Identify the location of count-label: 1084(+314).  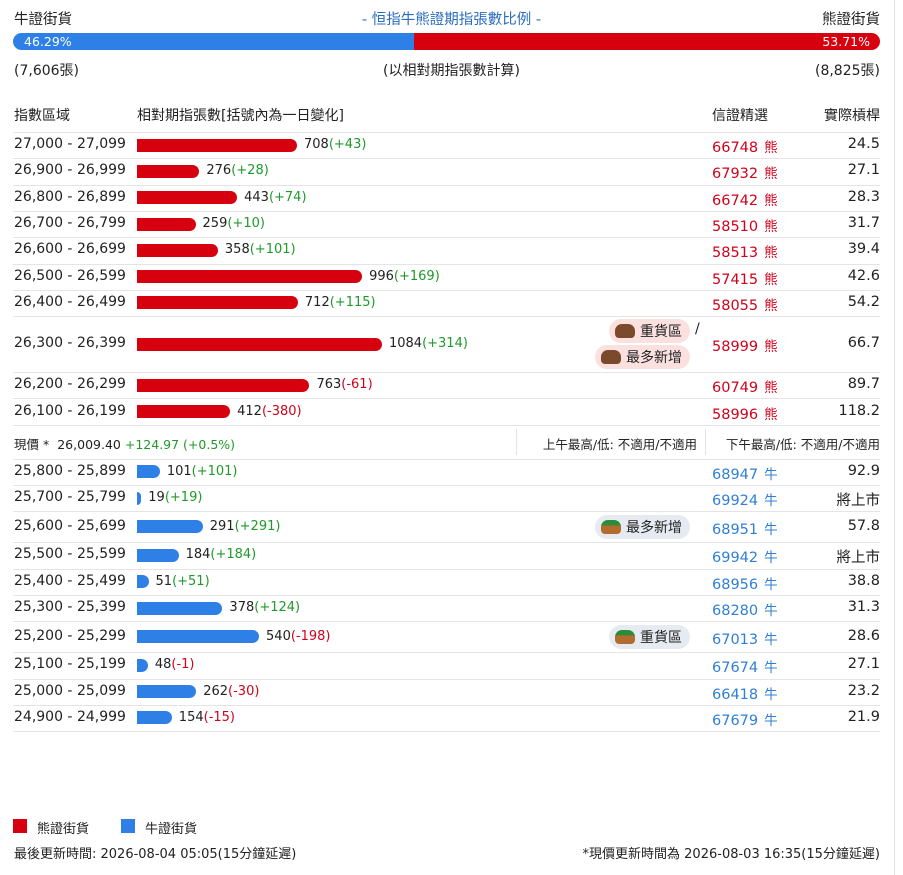
(428, 343).